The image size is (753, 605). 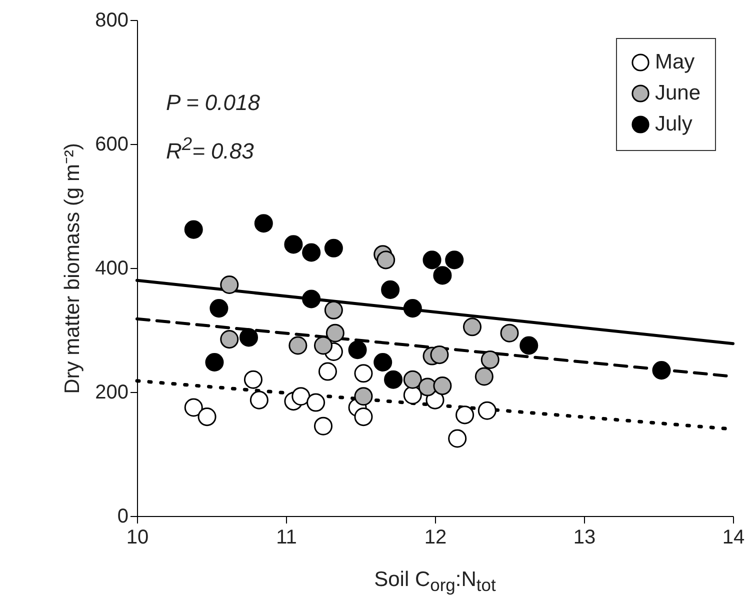 I want to click on annotation: P = 0.018, so click(x=213, y=103).